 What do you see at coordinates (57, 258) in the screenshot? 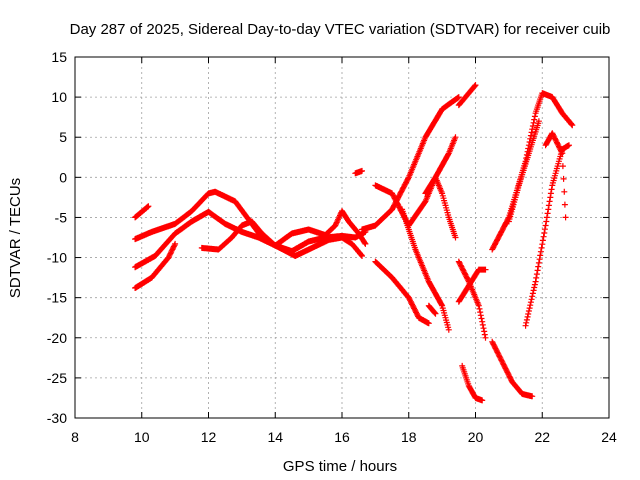
I see `y-tick-label: -10` at bounding box center [57, 258].